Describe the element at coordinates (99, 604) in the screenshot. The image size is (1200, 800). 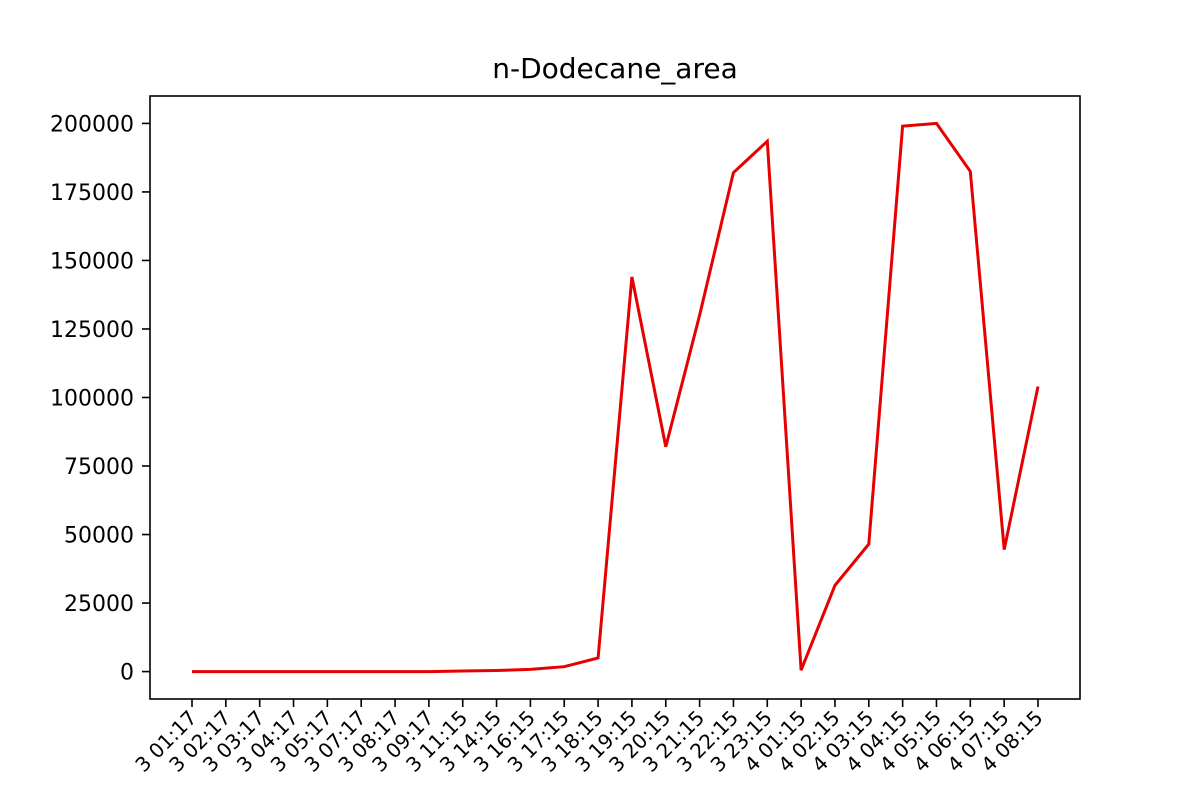
I see `y-tick-label: 25000` at that location.